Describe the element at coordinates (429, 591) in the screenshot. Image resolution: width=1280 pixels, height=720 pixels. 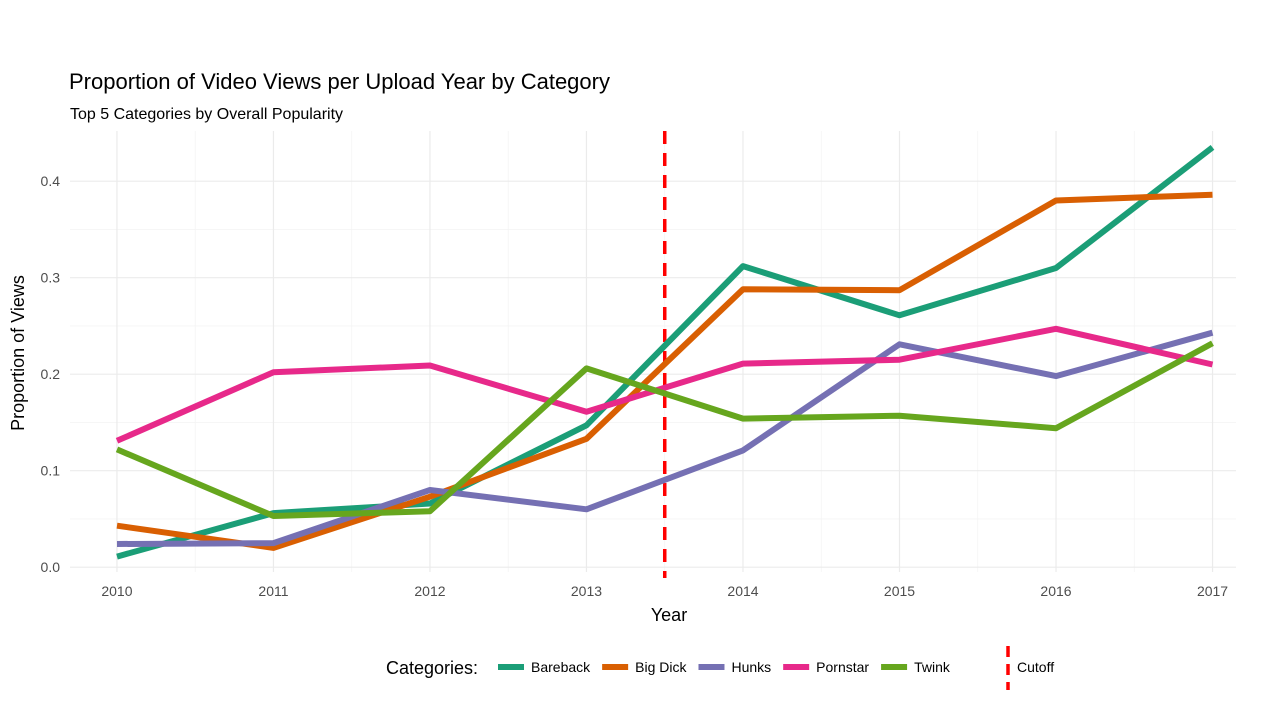
I see `x-tick-label: 2012` at that location.